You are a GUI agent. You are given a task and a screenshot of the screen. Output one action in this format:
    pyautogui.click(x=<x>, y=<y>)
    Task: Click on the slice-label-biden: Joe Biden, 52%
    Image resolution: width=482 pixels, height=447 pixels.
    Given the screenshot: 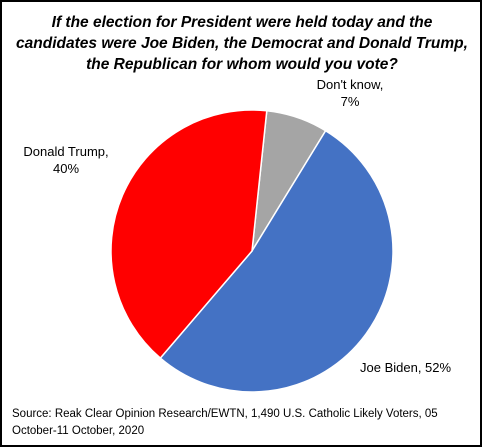 What is the action you would take?
    pyautogui.click(x=406, y=367)
    